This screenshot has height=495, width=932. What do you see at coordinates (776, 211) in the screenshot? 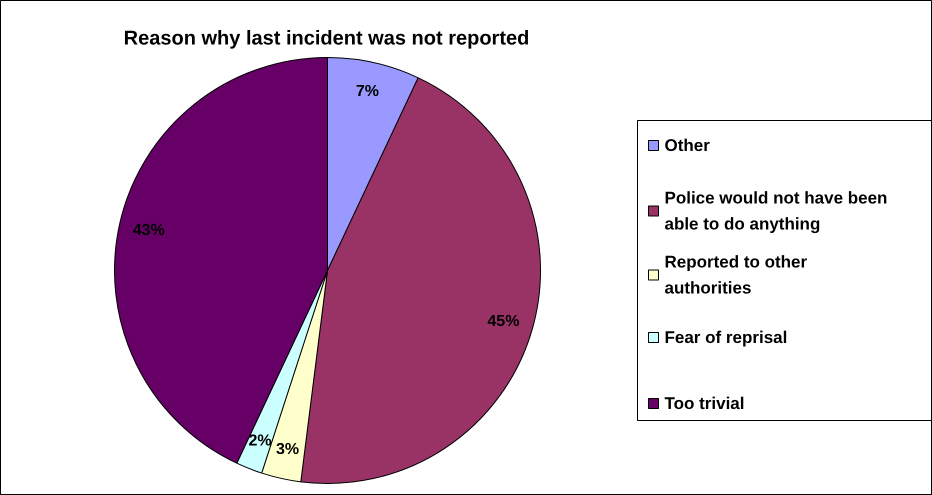
I see `legend-label: Police would not have been able to do anything` at bounding box center [776, 211].